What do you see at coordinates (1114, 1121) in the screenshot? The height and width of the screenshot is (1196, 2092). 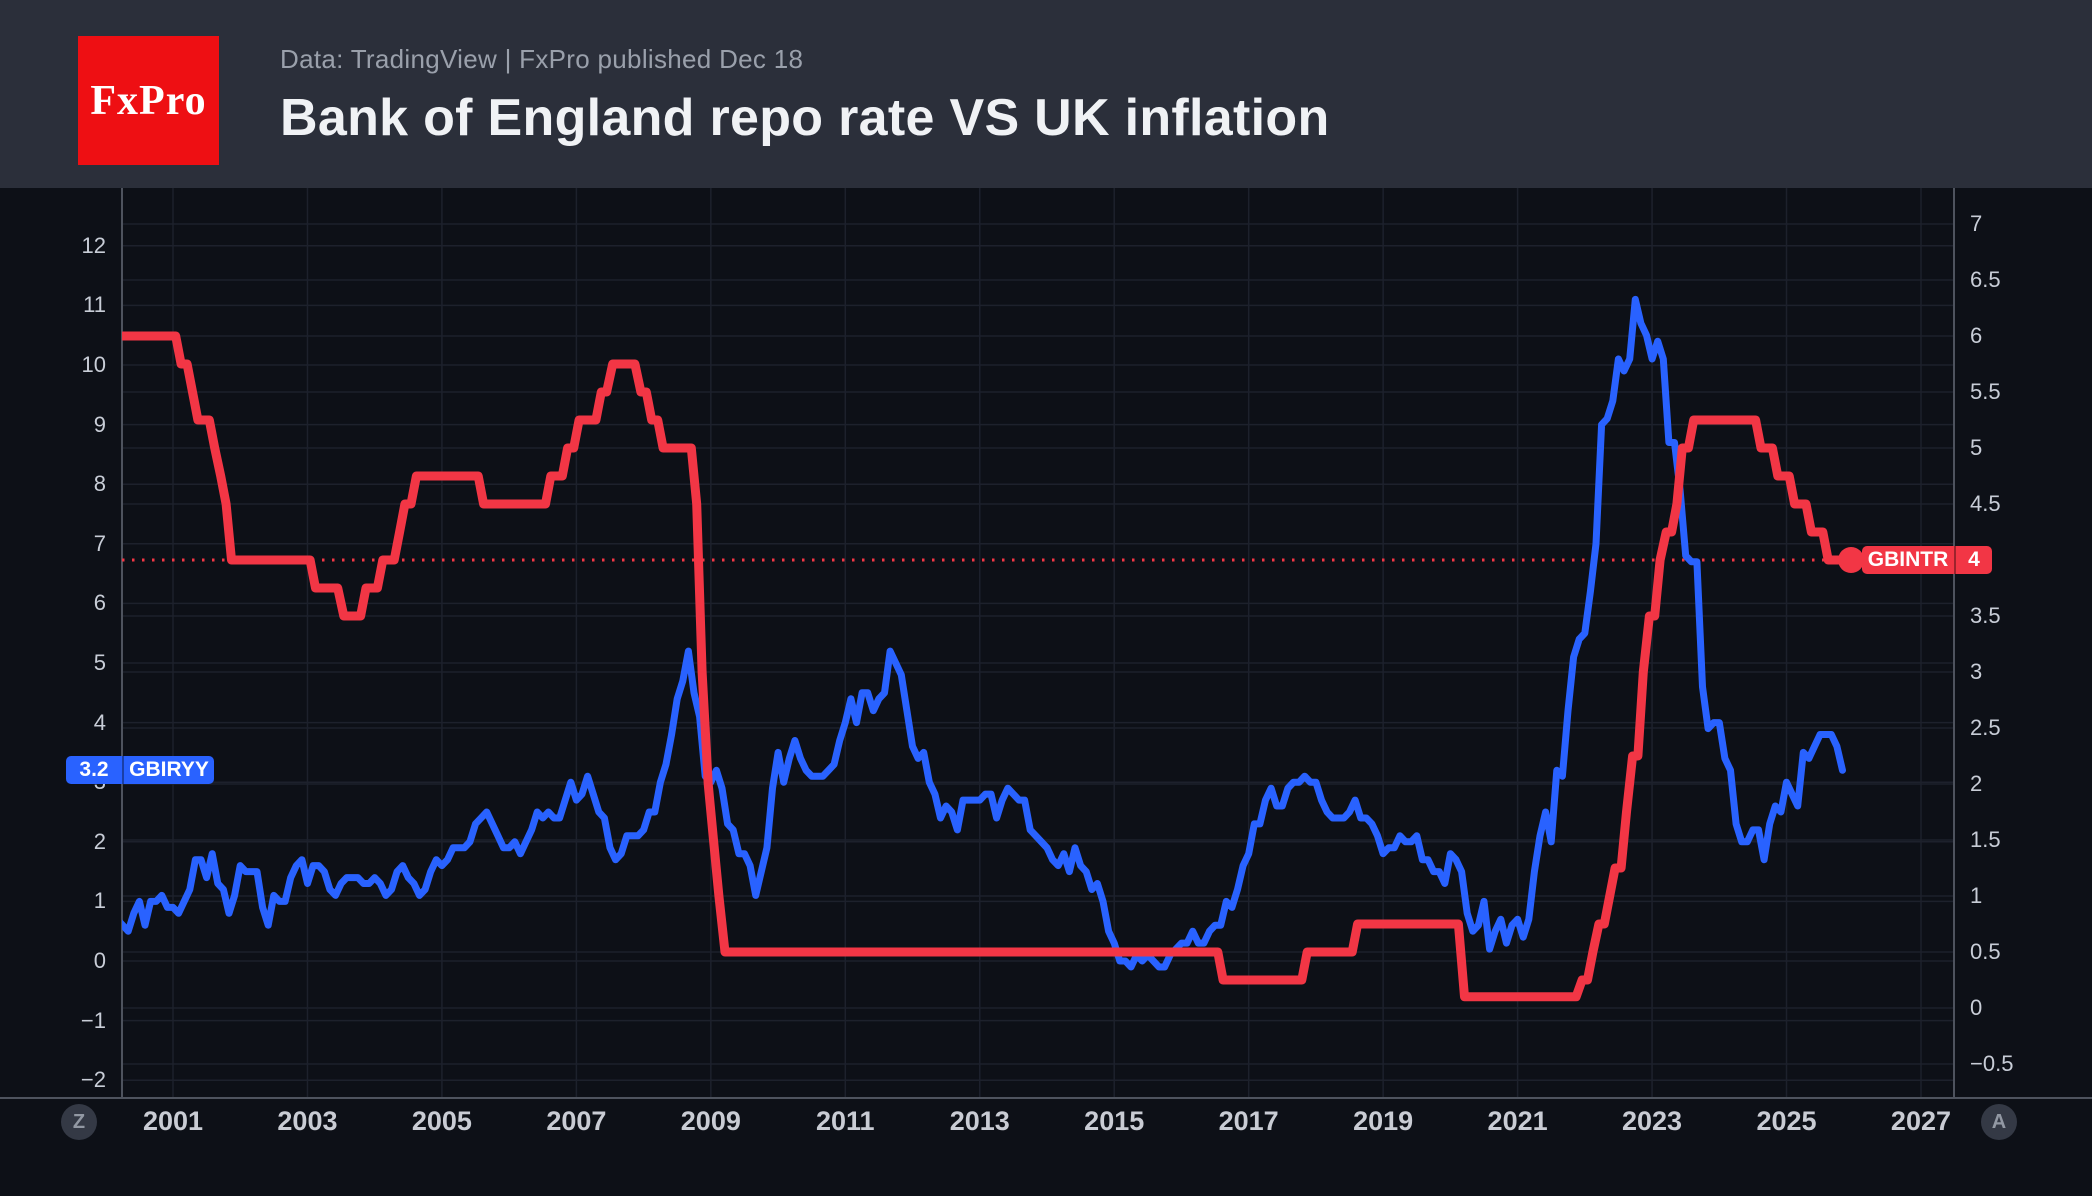 I see `time-axis-year-label: 2015` at bounding box center [1114, 1121].